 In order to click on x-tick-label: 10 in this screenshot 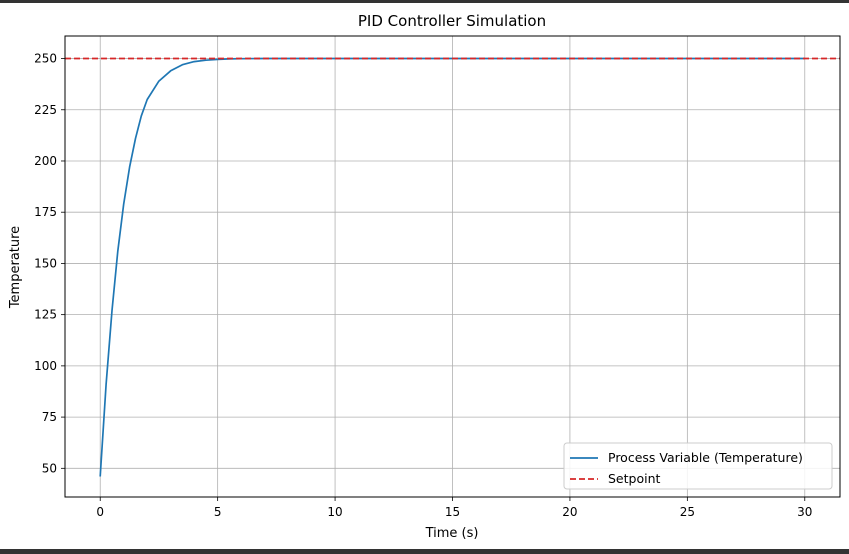, I will do `click(334, 512)`.